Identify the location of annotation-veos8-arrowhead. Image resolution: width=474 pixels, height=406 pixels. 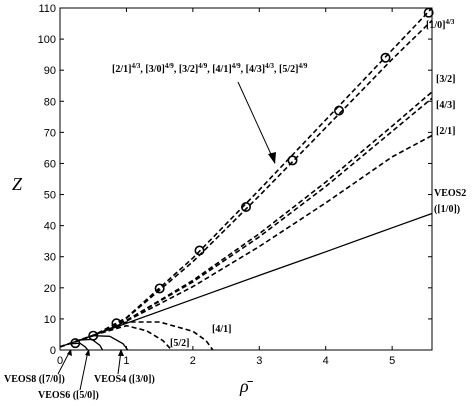
(69, 352).